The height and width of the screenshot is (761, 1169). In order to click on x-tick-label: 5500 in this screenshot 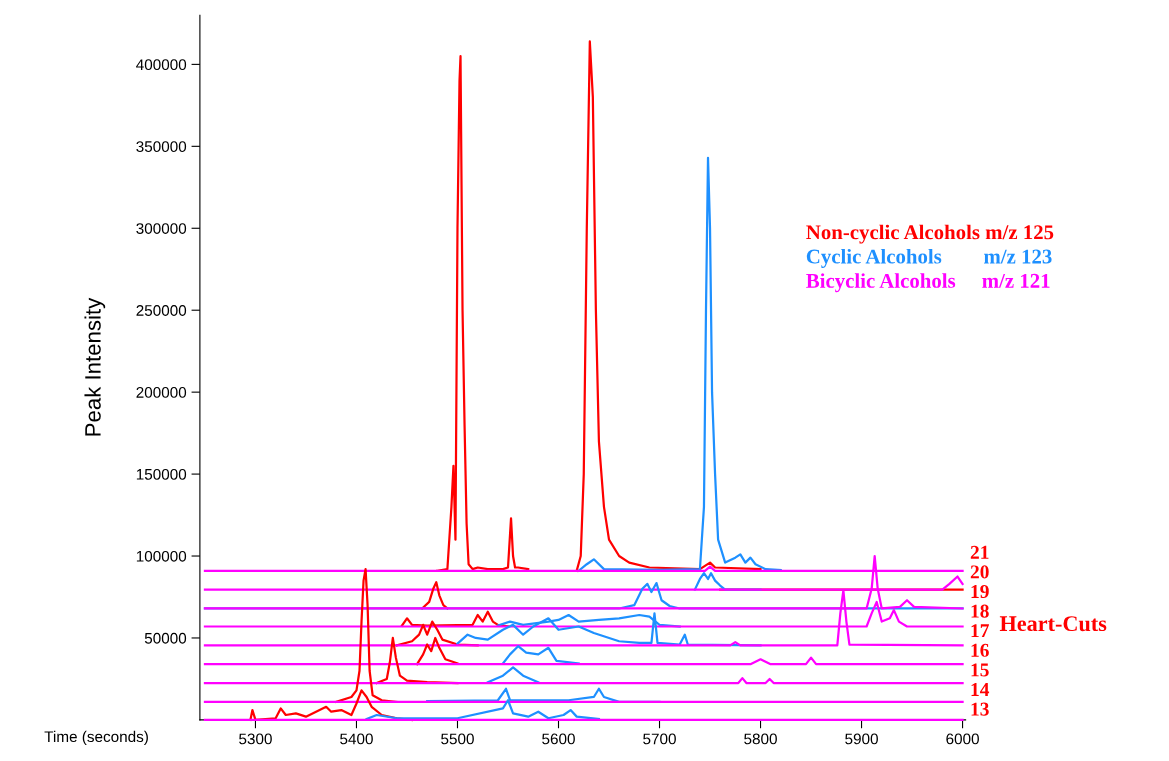, I will do `click(457, 739)`.